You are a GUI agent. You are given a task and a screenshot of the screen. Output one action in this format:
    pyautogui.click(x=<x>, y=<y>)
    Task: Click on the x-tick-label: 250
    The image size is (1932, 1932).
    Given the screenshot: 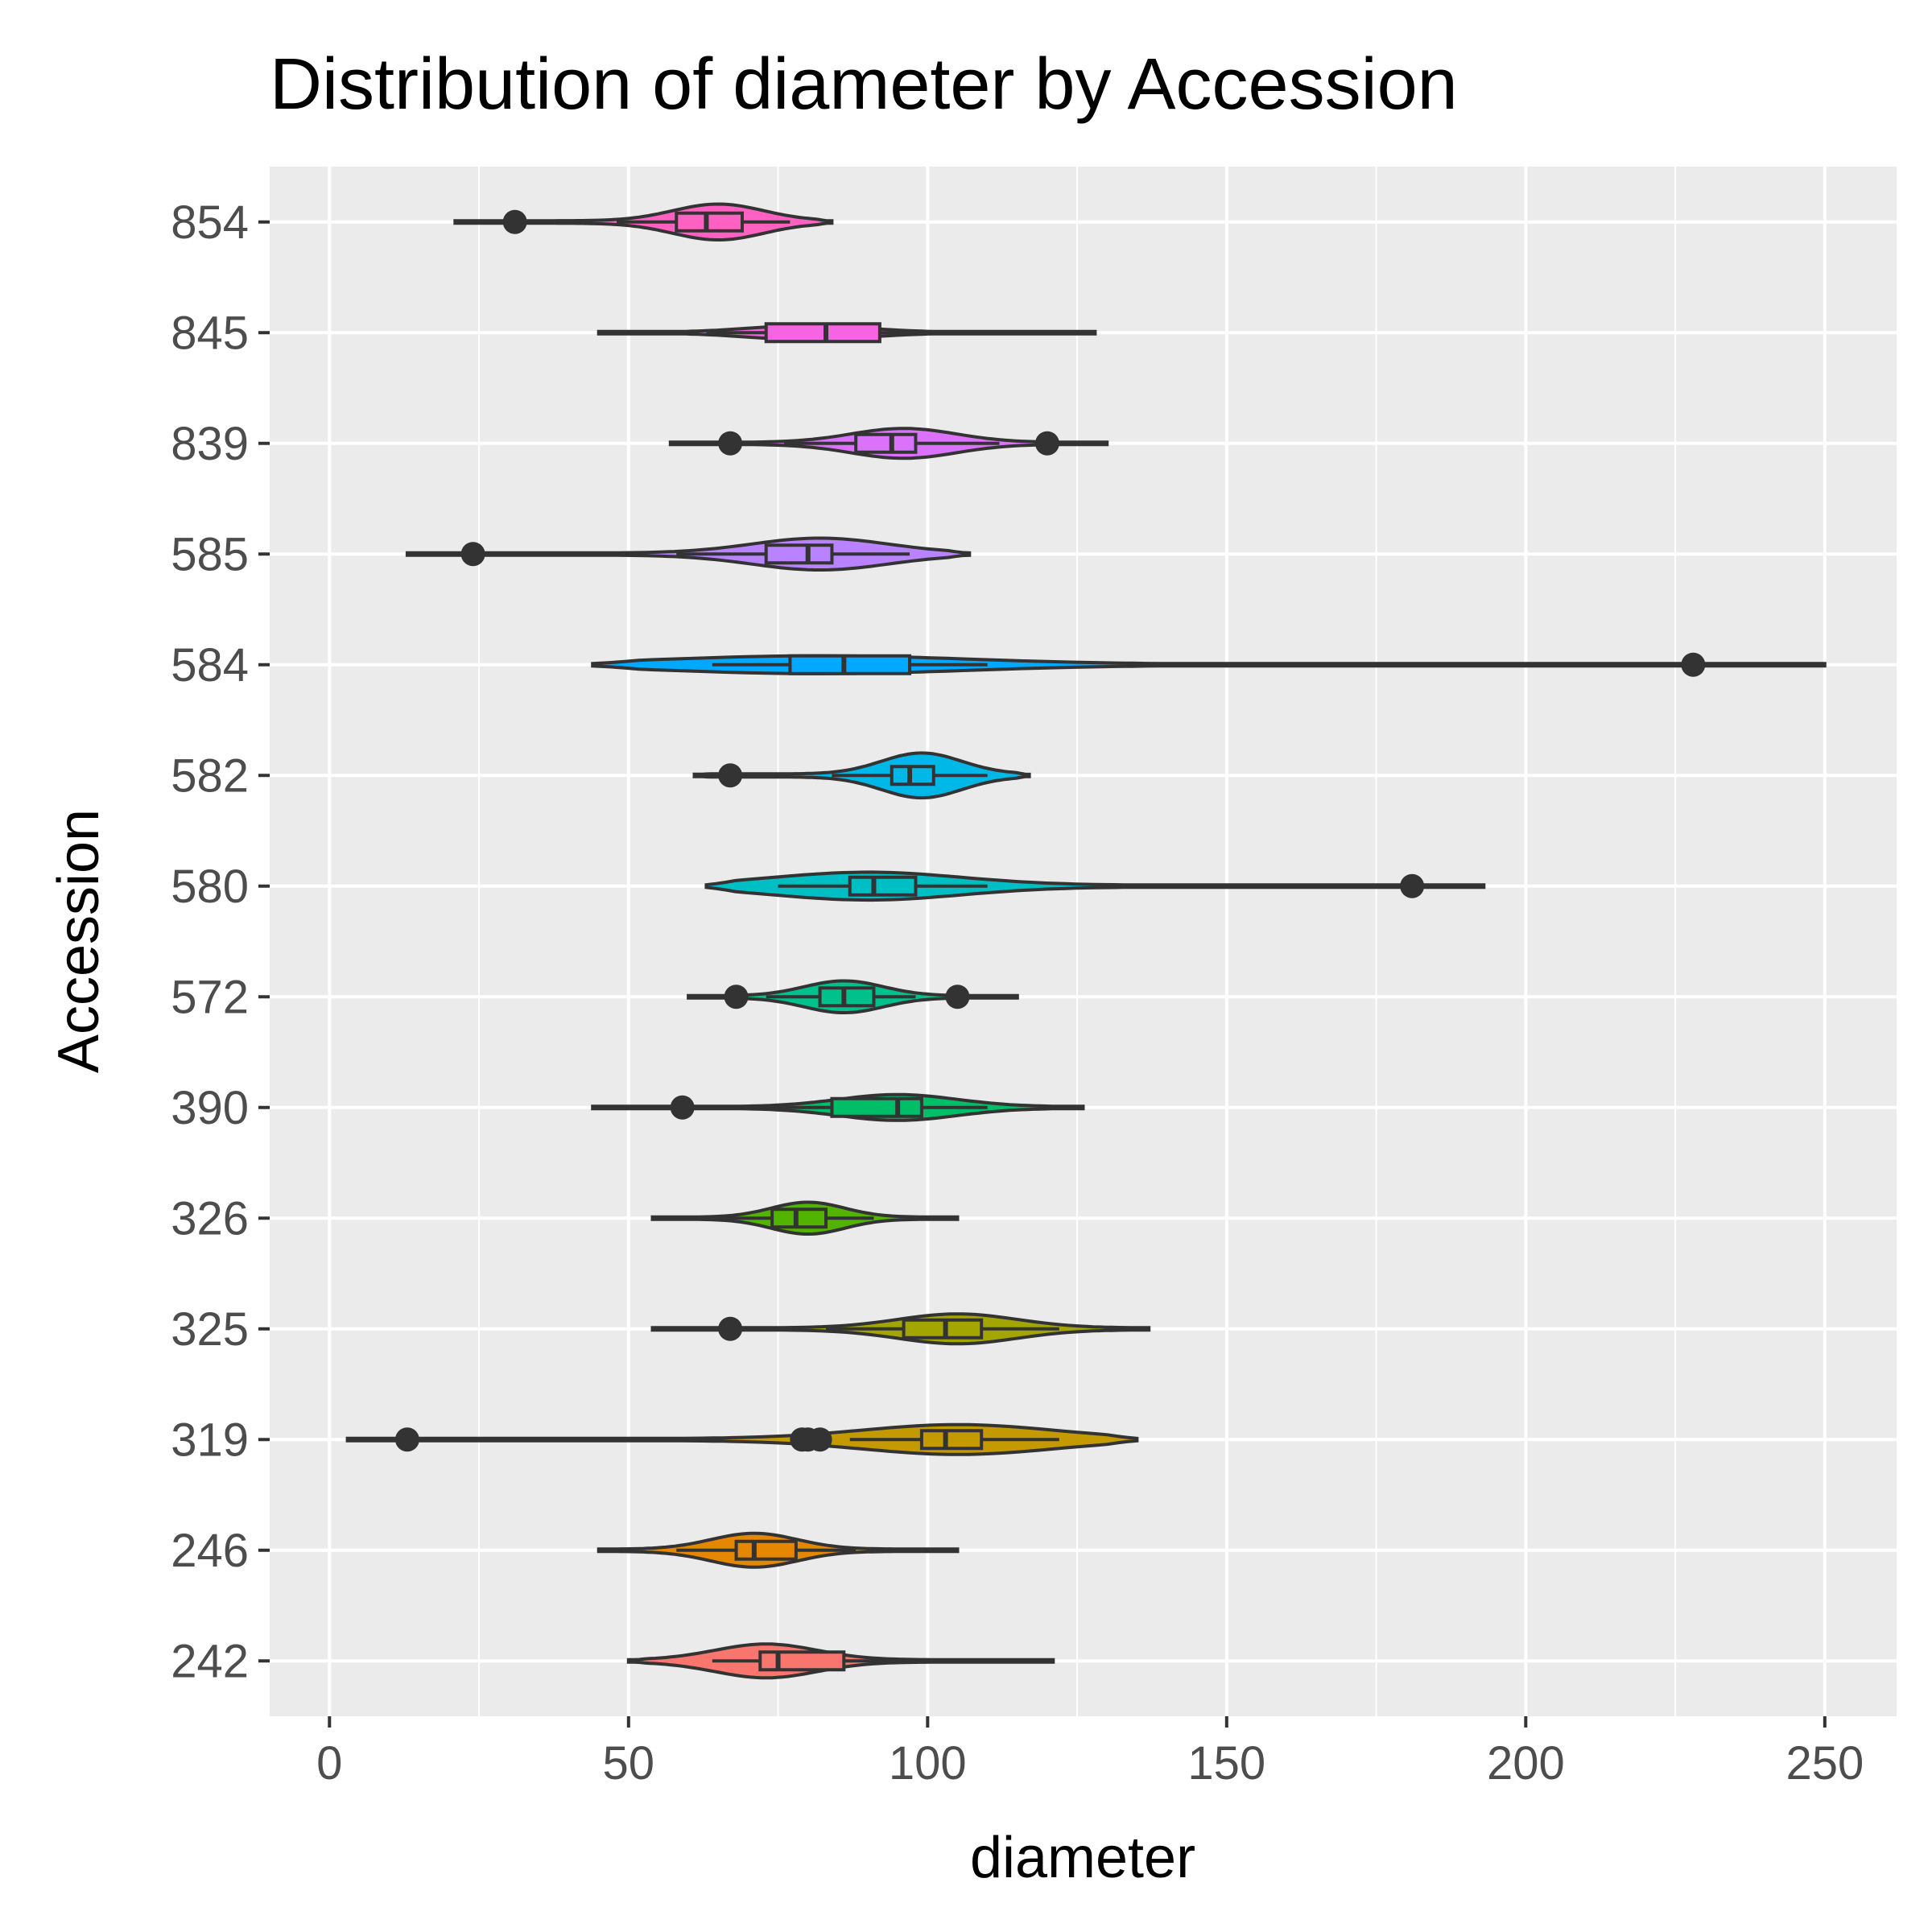 What is the action you would take?
    pyautogui.click(x=1824, y=1764)
    